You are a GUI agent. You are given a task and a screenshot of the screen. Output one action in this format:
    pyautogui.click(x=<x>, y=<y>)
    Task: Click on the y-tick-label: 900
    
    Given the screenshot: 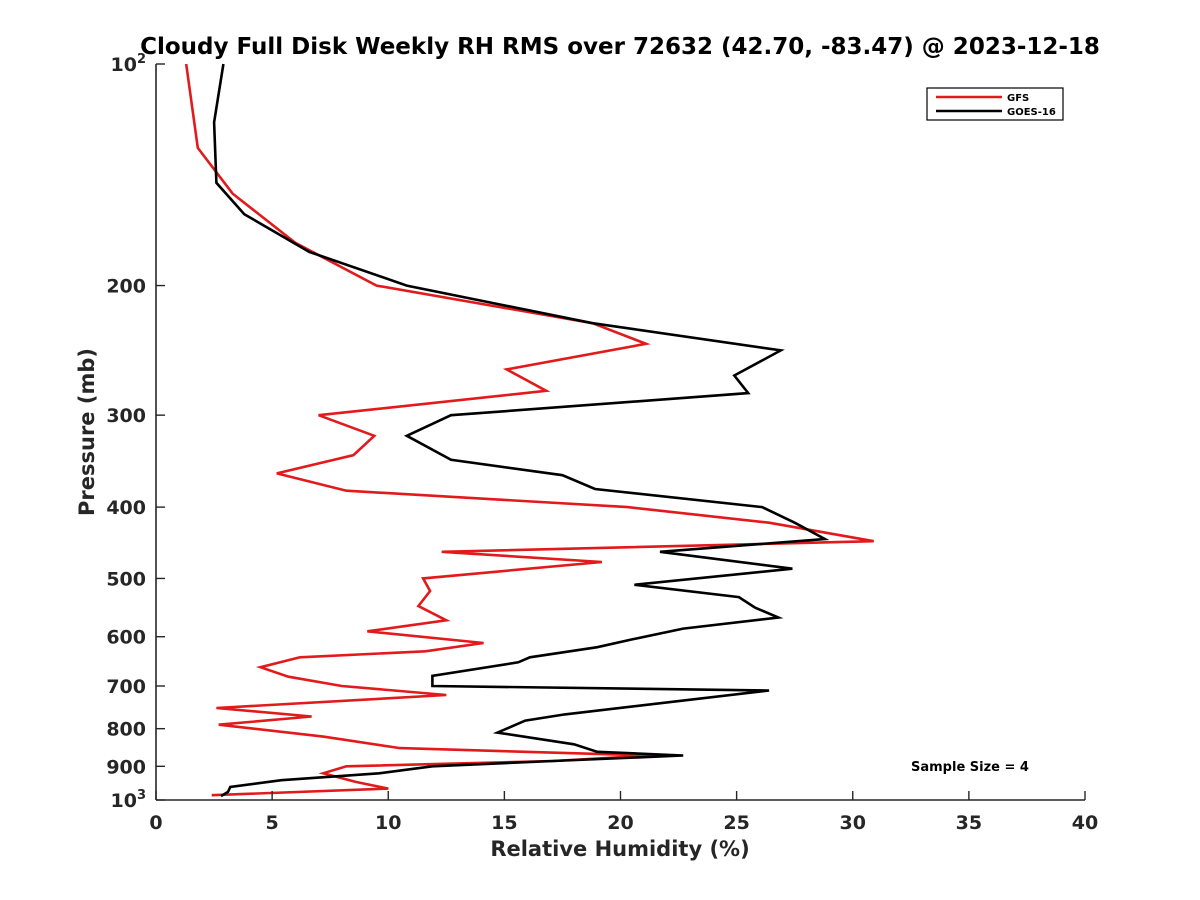 What is the action you would take?
    pyautogui.click(x=126, y=767)
    